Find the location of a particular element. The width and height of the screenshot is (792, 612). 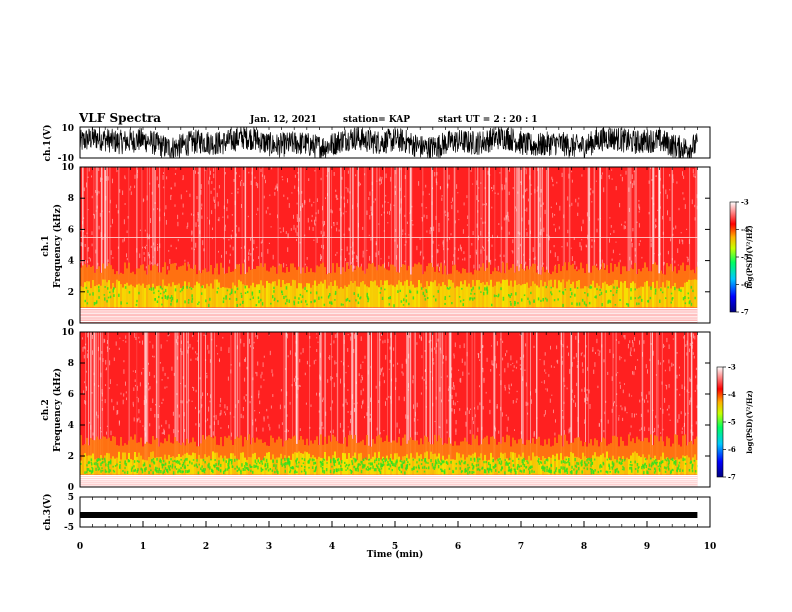

ch2-colorbar: -3-4-5-6-7 log(PSD)(V²/Hz) is located at coordinates (735, 422).